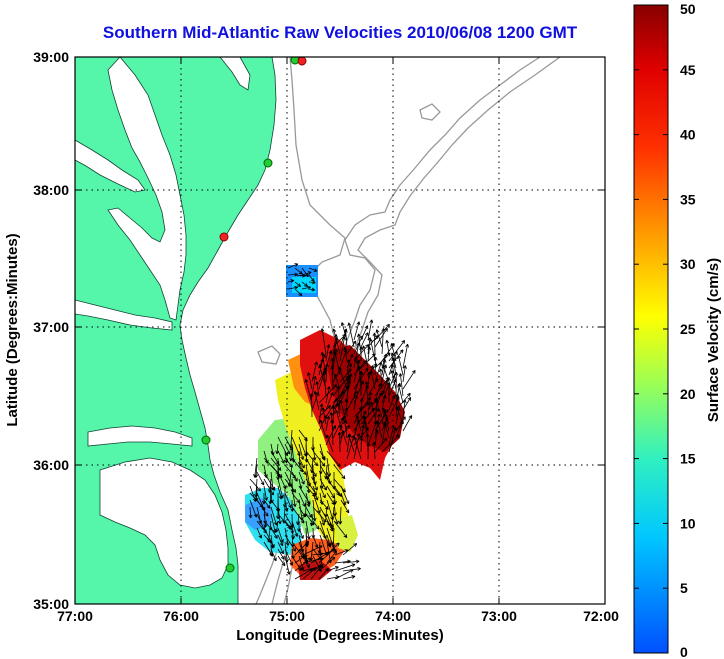 The width and height of the screenshot is (724, 659). What do you see at coordinates (340, 635) in the screenshot?
I see `x-axis-label: Longitude (Degrees:Minutes)` at bounding box center [340, 635].